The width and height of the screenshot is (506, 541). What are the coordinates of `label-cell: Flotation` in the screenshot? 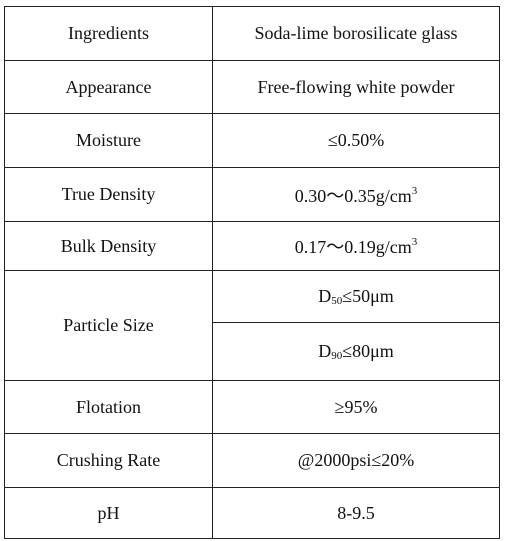 It's located at (108, 407).